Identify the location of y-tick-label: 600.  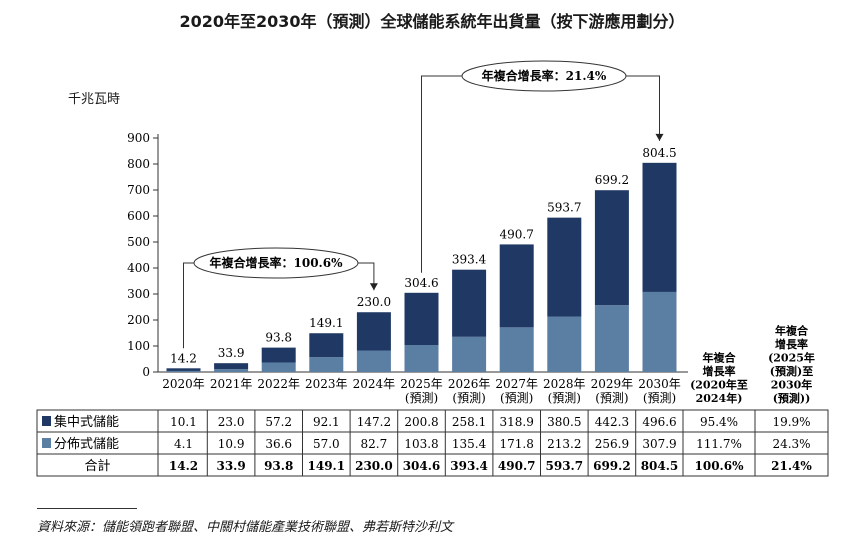
(138, 216).